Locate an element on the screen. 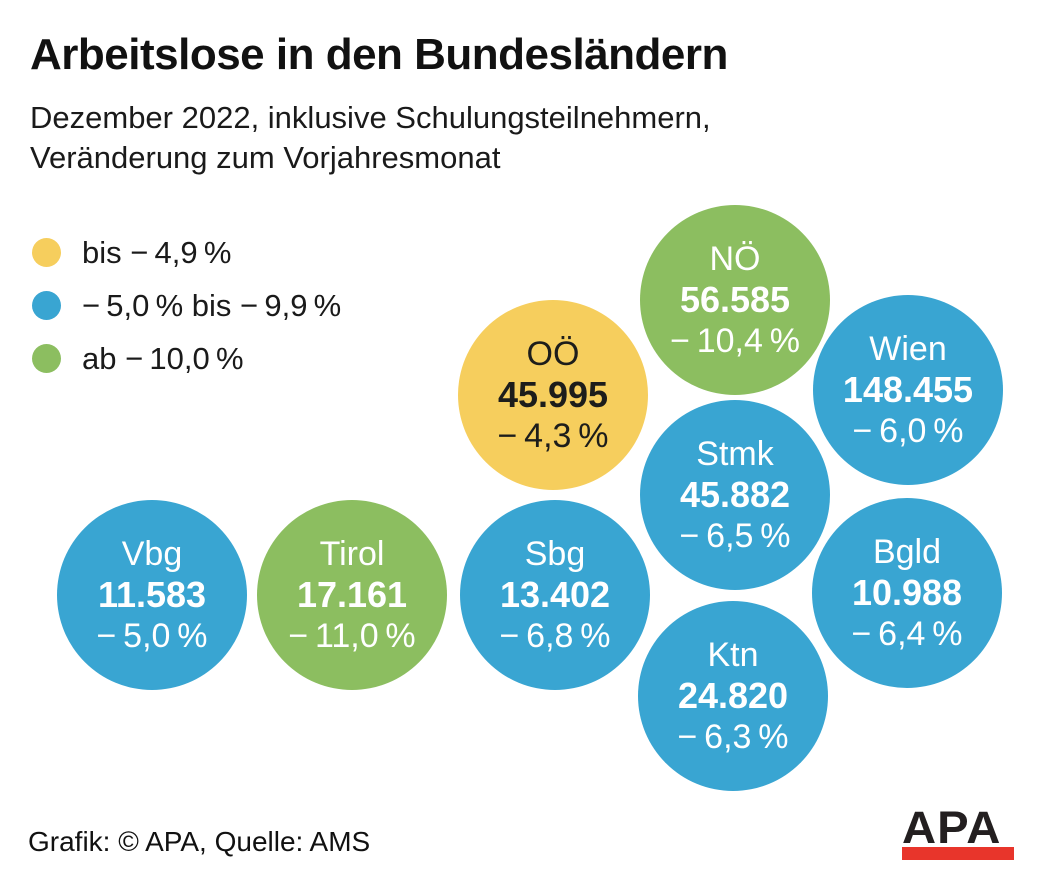  change-label: − 6,0 % is located at coordinates (908, 431).